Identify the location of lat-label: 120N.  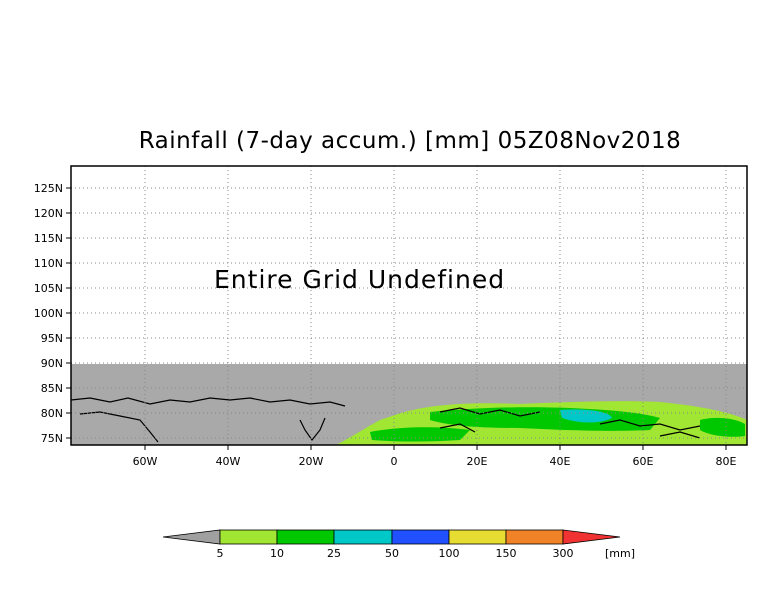
(48, 213).